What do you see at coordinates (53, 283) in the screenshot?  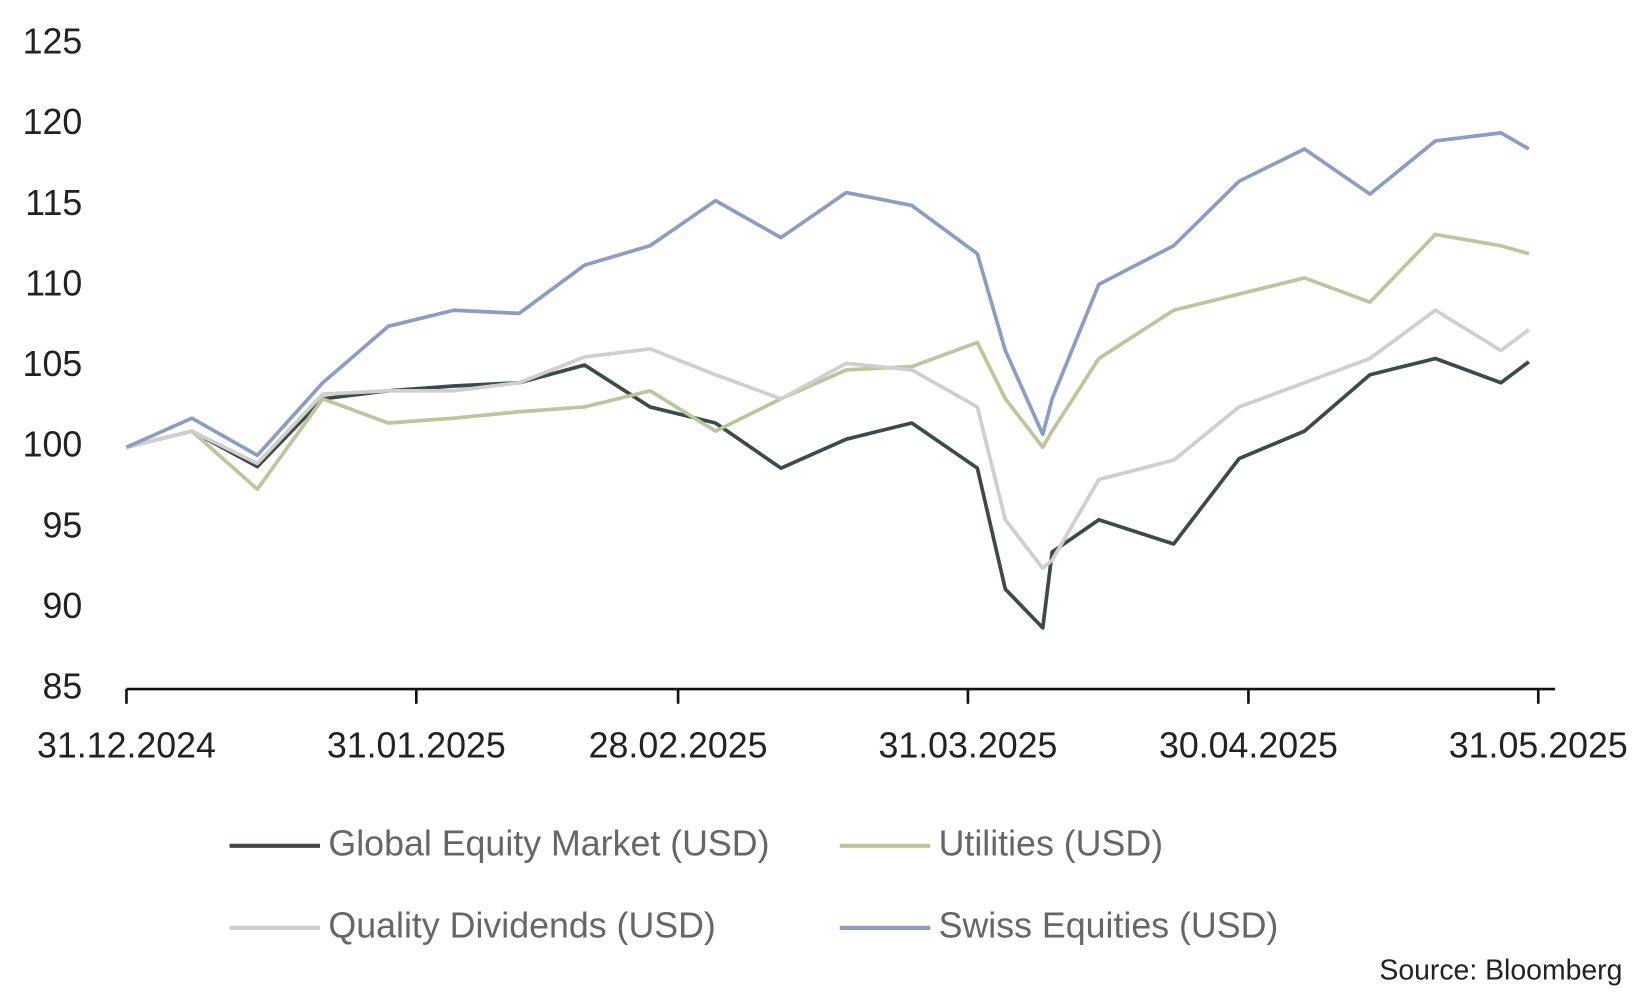 I see `y-tick-label: 110` at bounding box center [53, 283].